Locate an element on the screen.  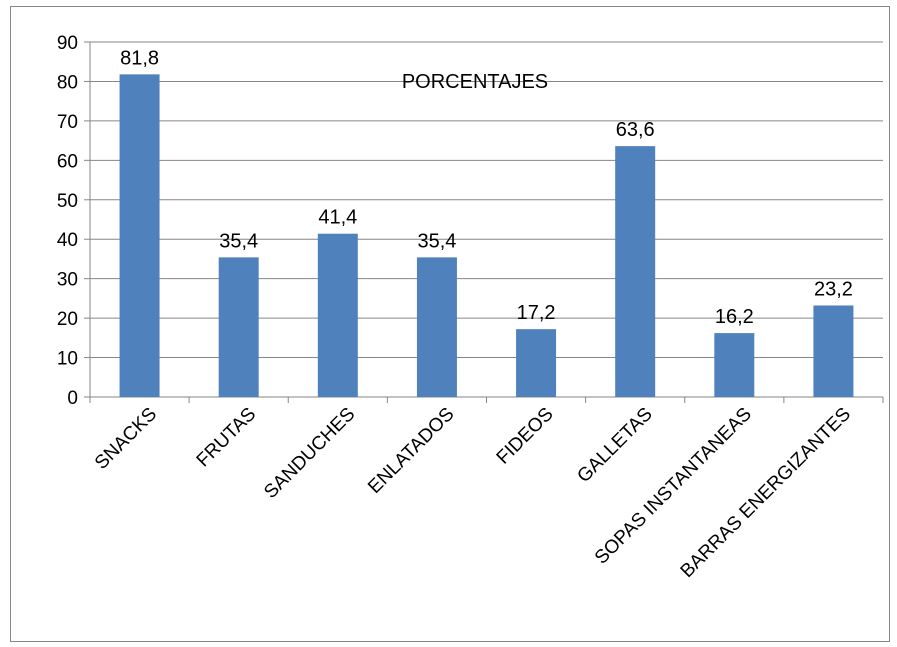
category-label: BARRAS ENERGIZANTES is located at coordinates (766, 493).